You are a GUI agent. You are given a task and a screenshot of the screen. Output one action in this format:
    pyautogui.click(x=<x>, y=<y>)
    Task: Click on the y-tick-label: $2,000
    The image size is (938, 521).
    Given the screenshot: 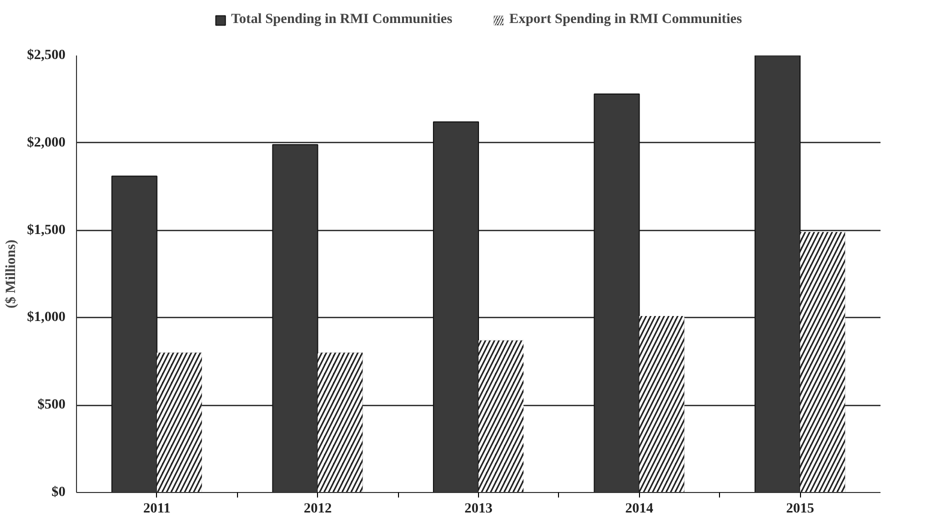 What is the action you would take?
    pyautogui.click(x=46, y=142)
    